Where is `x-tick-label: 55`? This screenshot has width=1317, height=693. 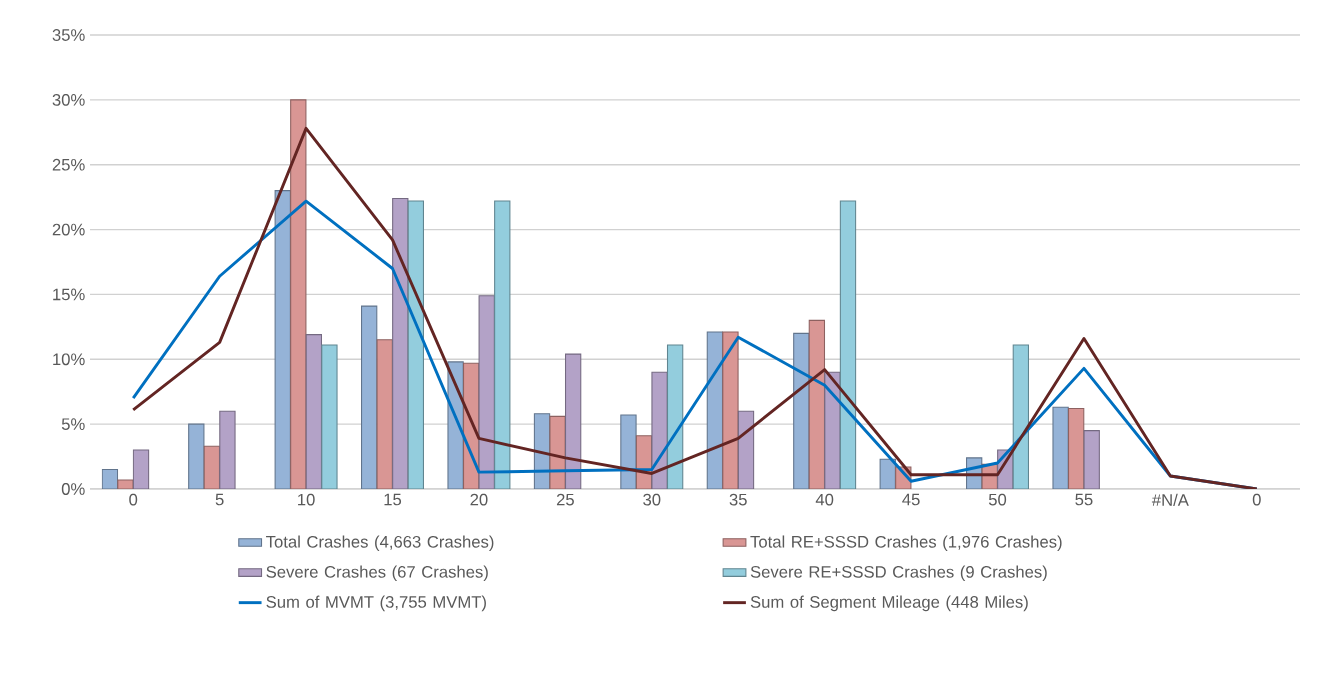 x-tick-label: 55 is located at coordinates (1084, 499).